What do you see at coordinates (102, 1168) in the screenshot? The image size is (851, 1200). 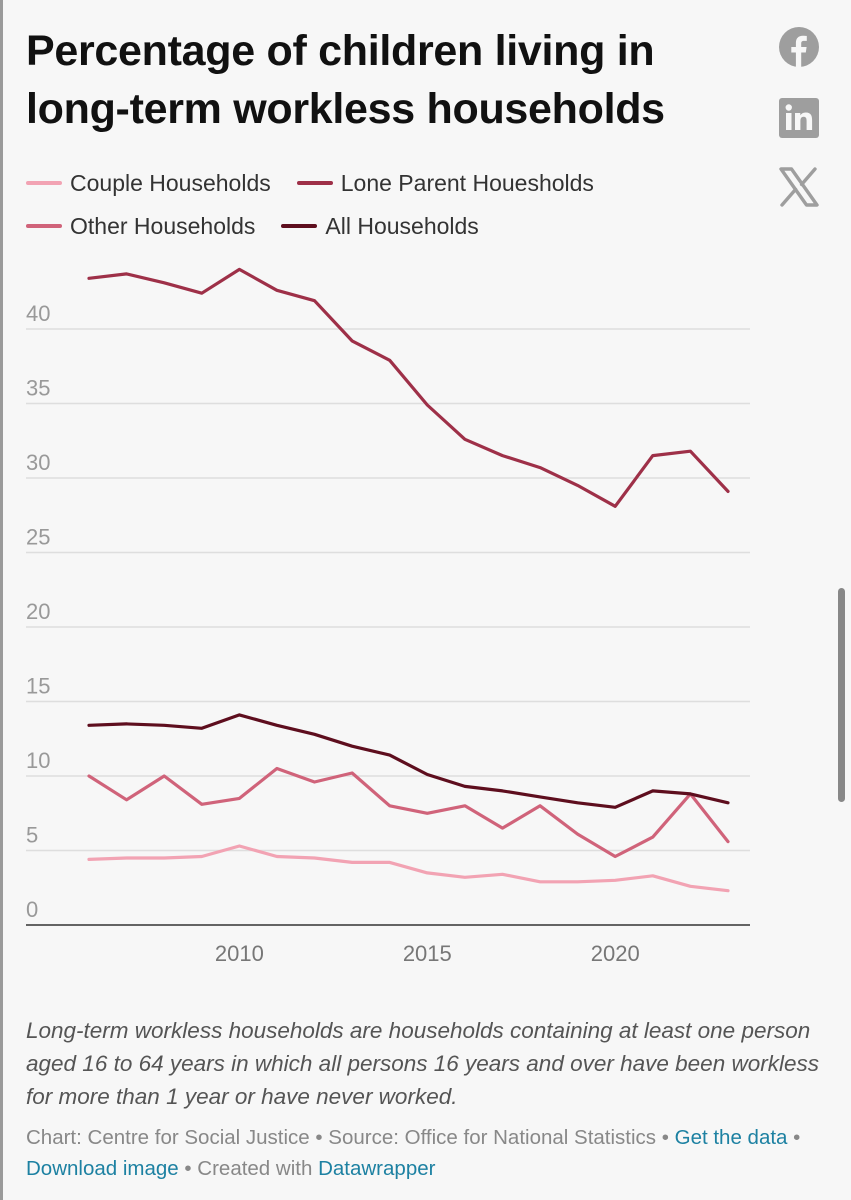 I see `download-image-link: Download image` at bounding box center [102, 1168].